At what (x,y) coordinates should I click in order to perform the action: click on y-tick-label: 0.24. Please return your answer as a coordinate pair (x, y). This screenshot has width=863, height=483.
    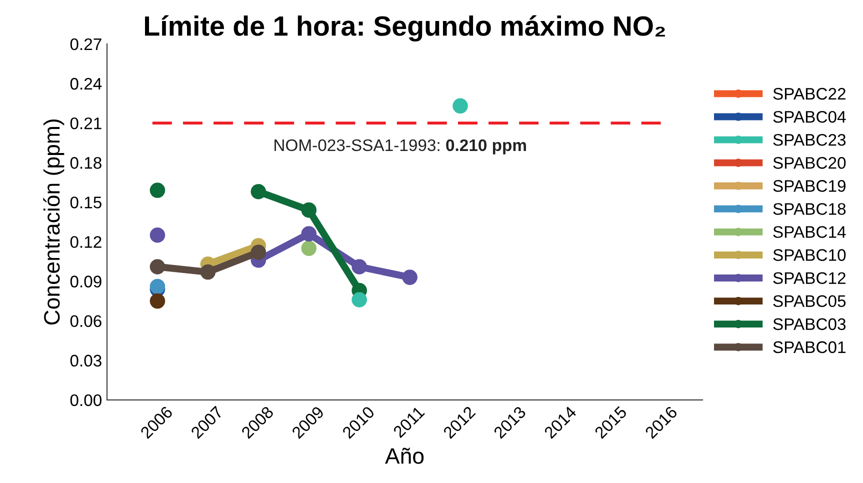
    Looking at the image, I should click on (86, 84).